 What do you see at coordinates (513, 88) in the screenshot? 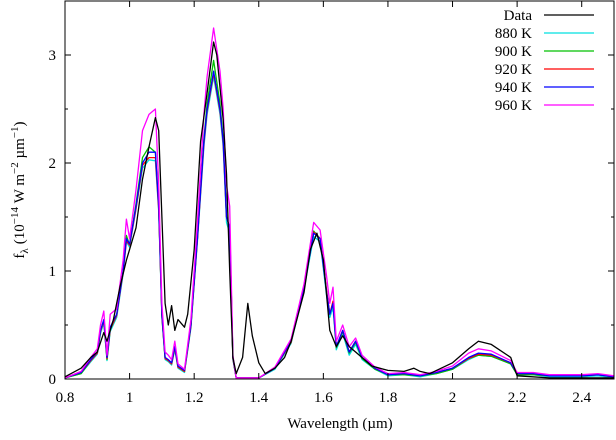
I see `legend-label: 940 K` at bounding box center [513, 88].